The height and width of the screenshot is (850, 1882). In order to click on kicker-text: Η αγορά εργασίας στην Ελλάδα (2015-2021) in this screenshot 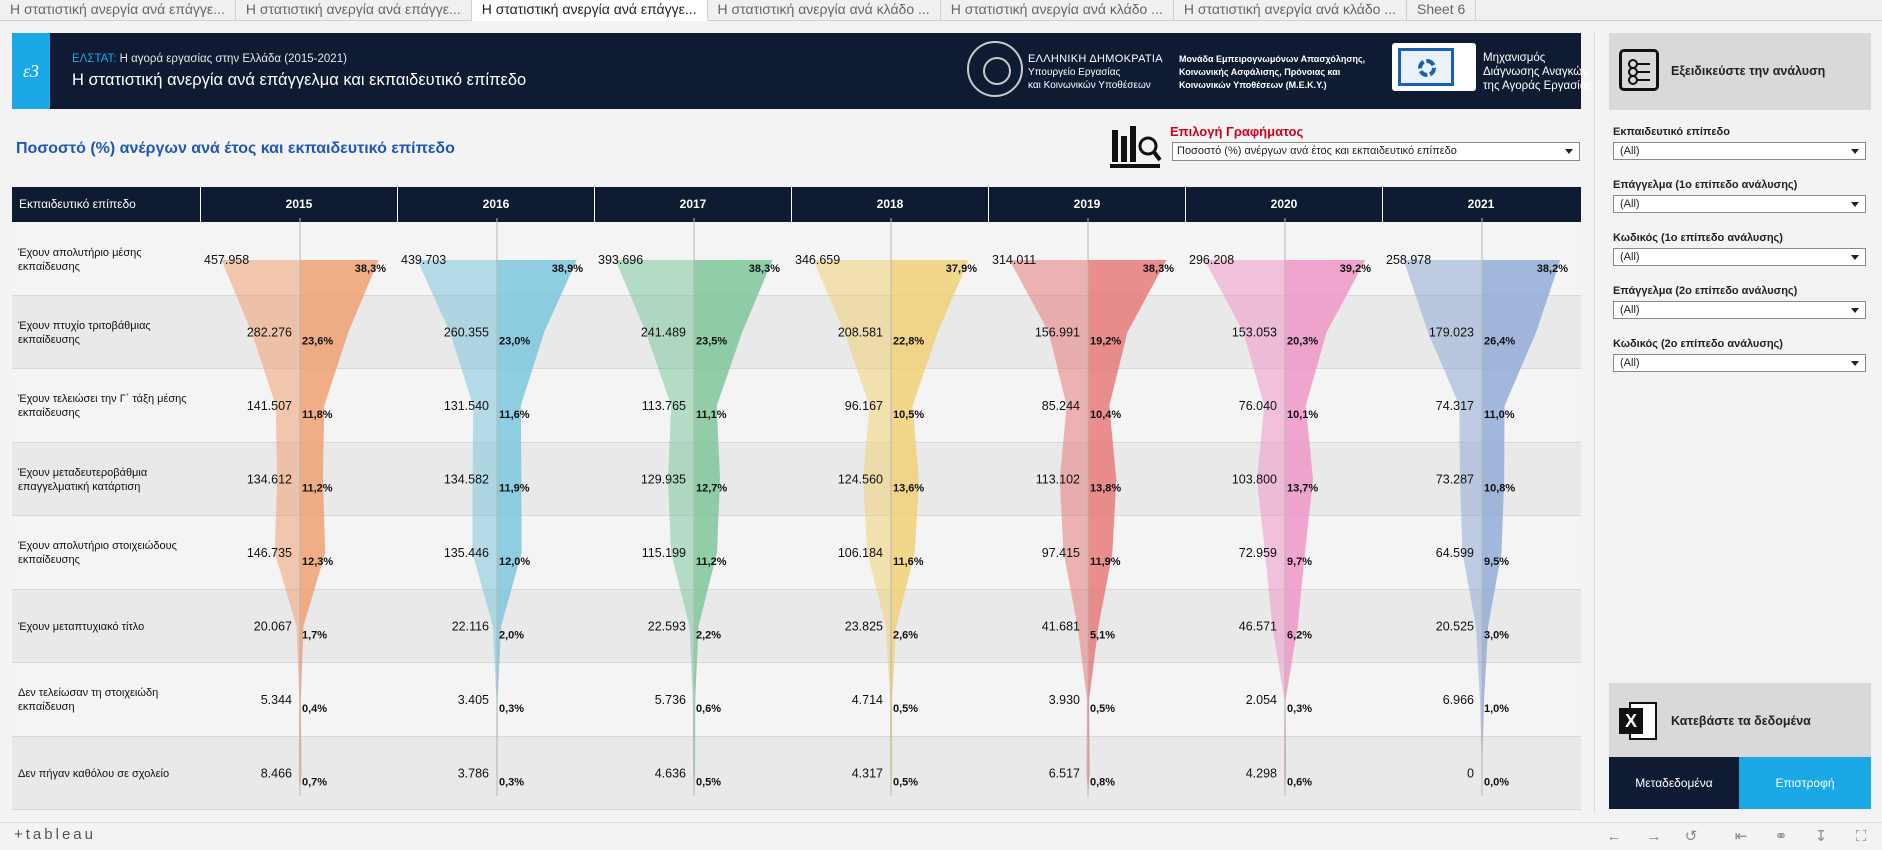, I will do `click(233, 59)`.